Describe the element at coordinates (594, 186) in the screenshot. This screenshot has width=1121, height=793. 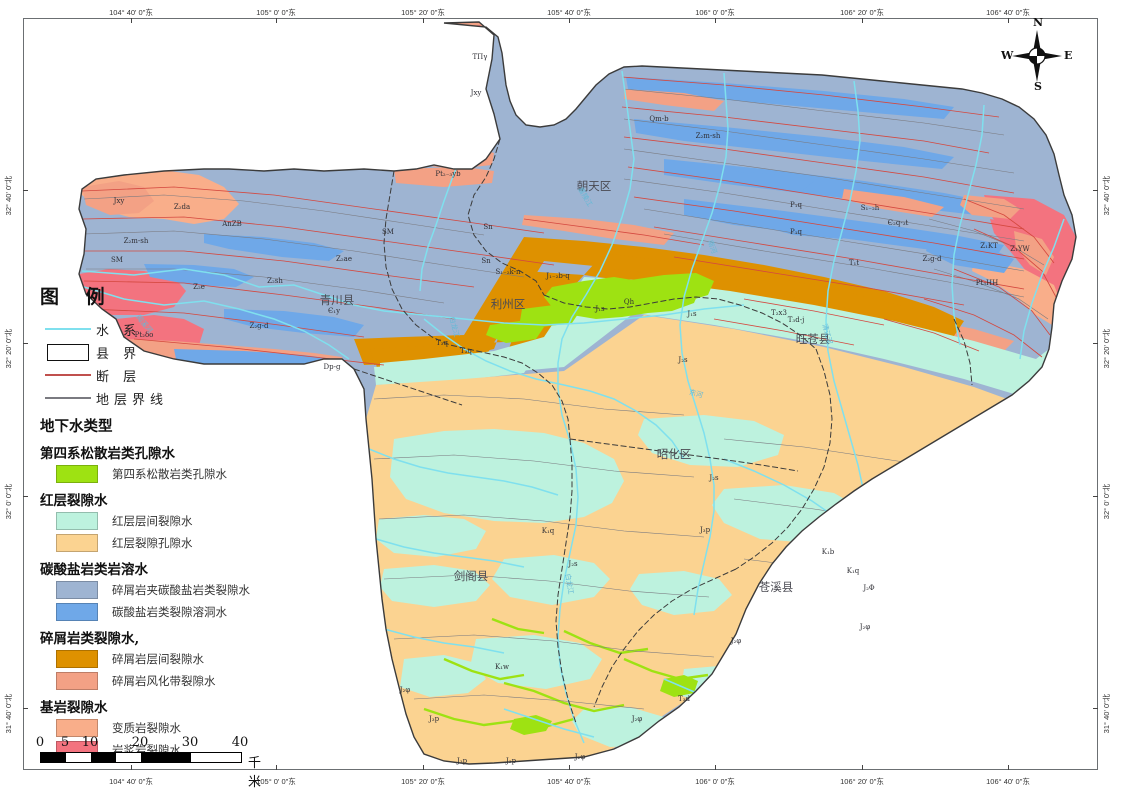
I see `place-label: 朝天区` at that location.